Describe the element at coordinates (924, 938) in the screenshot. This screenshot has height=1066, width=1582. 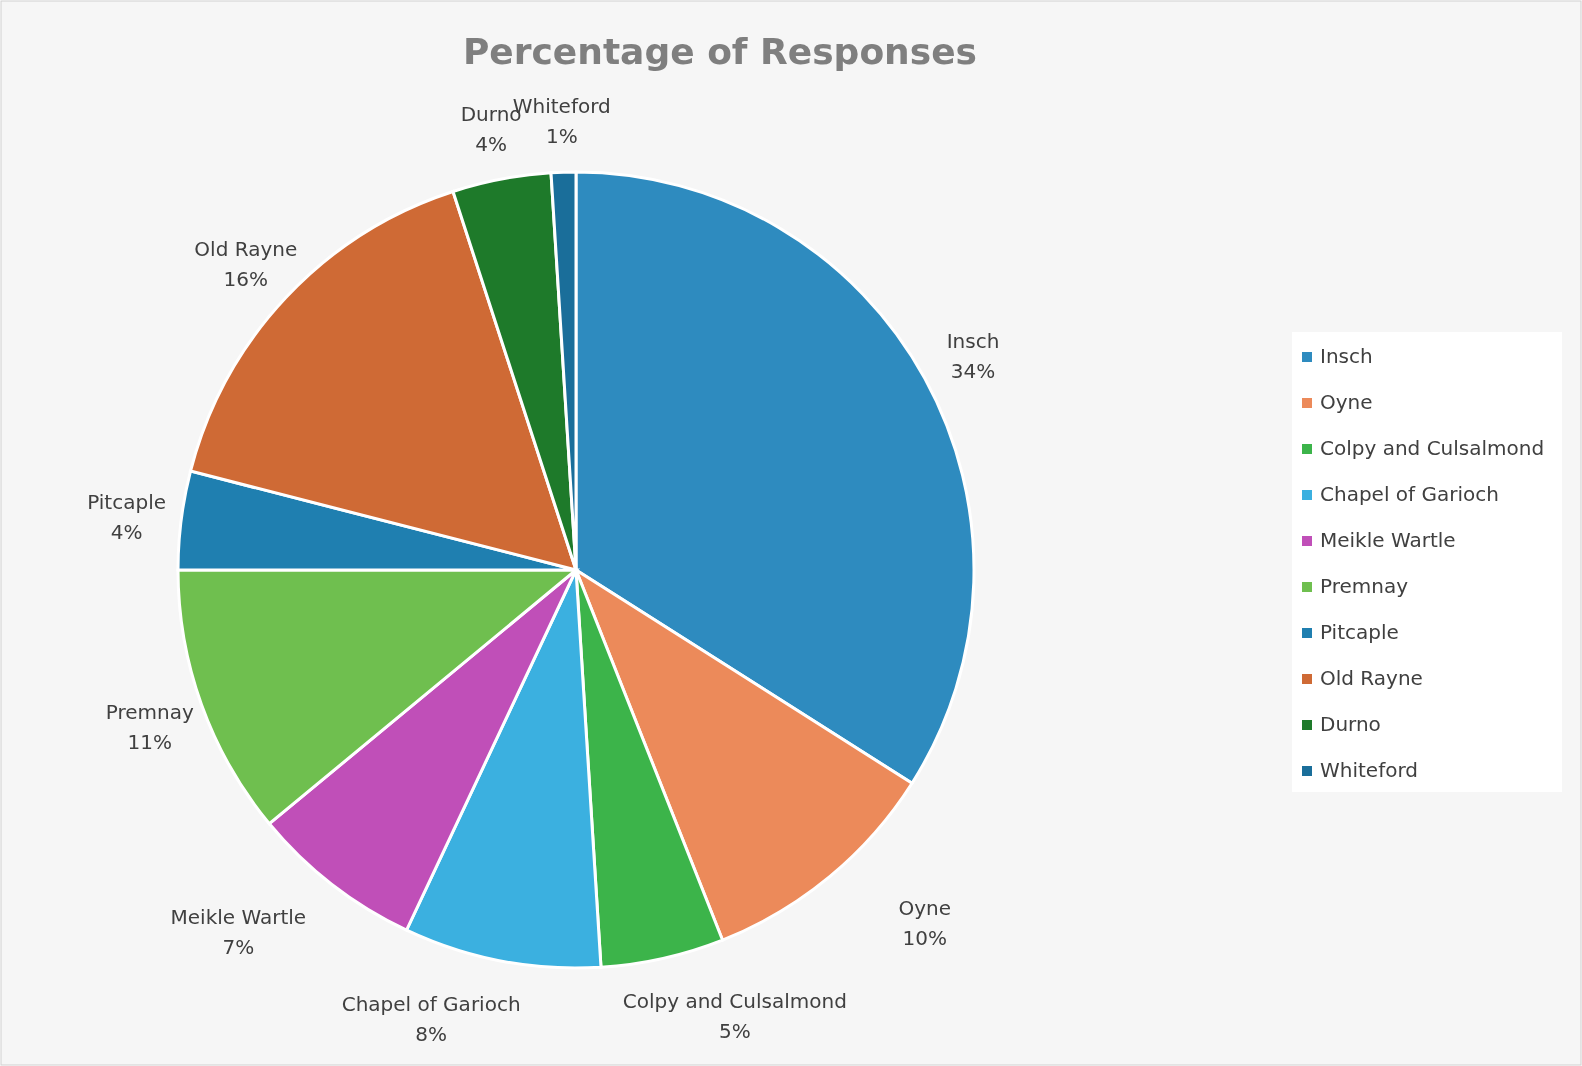
I see `data-label: 10%` at that location.